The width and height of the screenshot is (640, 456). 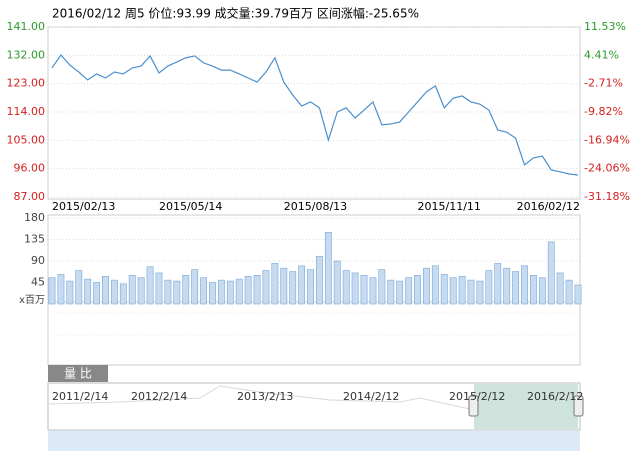 What do you see at coordinates (30, 196) in the screenshot?
I see `y-tick-label: 87.00` at bounding box center [30, 196].